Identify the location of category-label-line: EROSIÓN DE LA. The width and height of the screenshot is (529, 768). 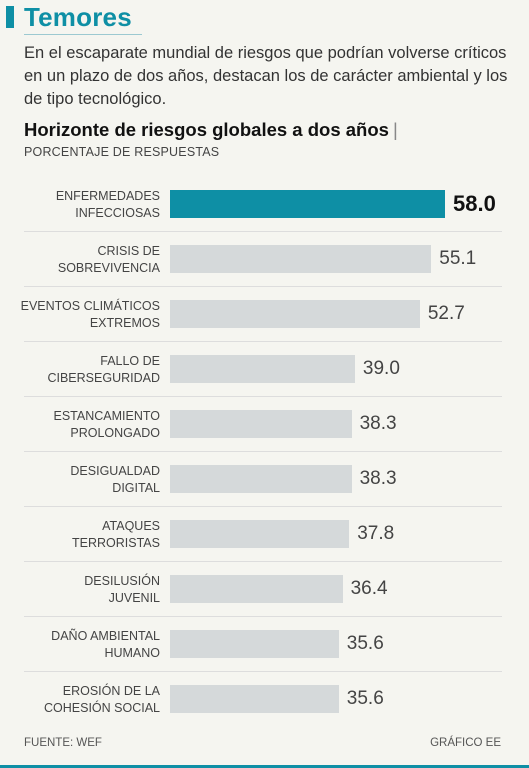
(111, 691).